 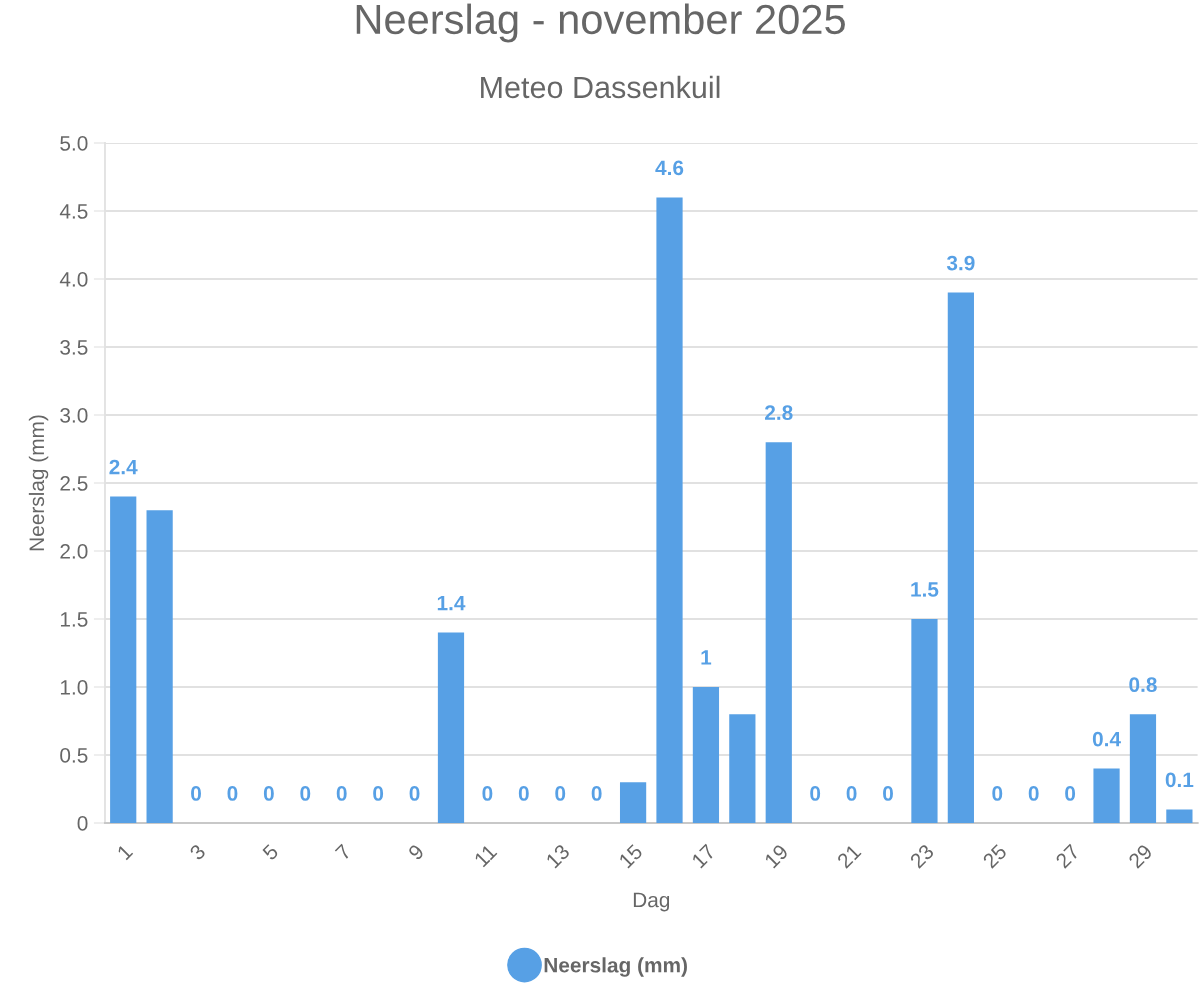 I want to click on data-label: 1.4, so click(x=451, y=603).